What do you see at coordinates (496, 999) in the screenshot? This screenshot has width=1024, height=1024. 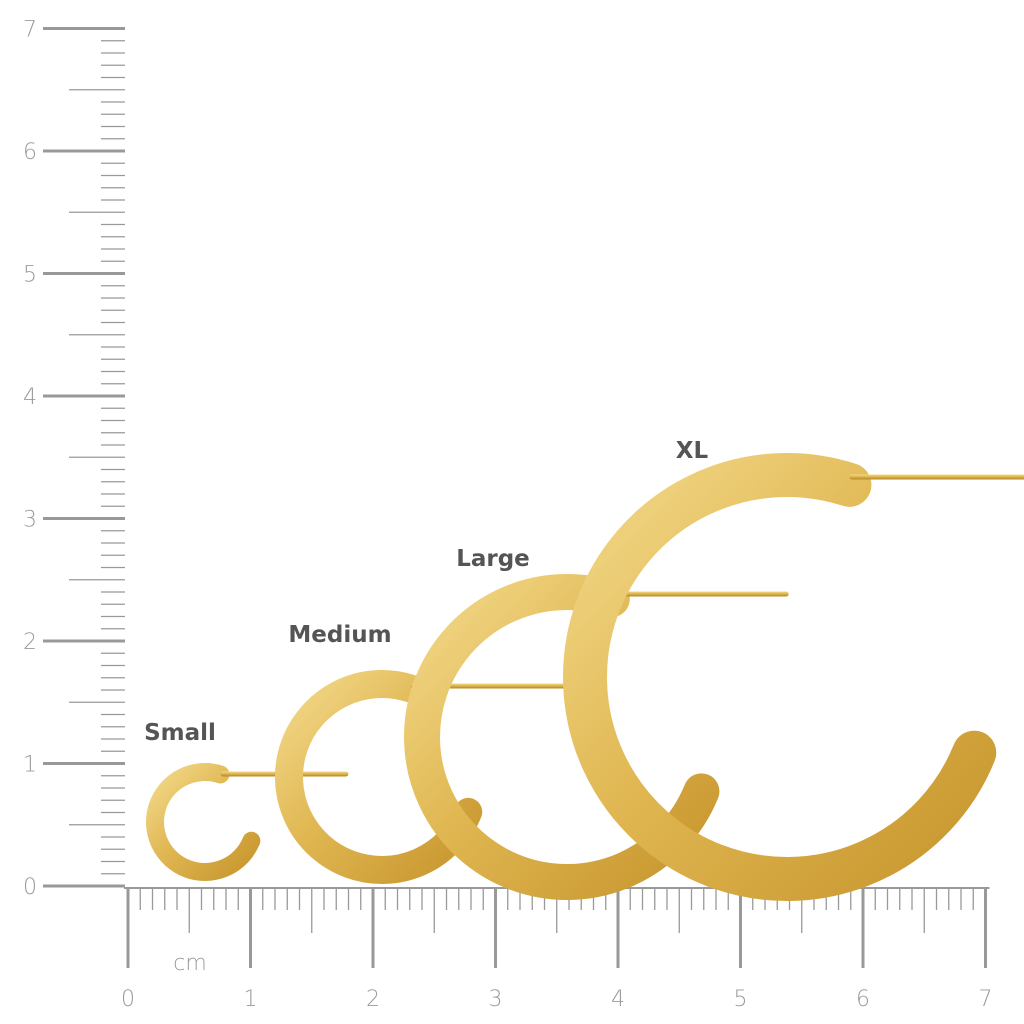 I see `x-tick-label: 3` at bounding box center [496, 999].